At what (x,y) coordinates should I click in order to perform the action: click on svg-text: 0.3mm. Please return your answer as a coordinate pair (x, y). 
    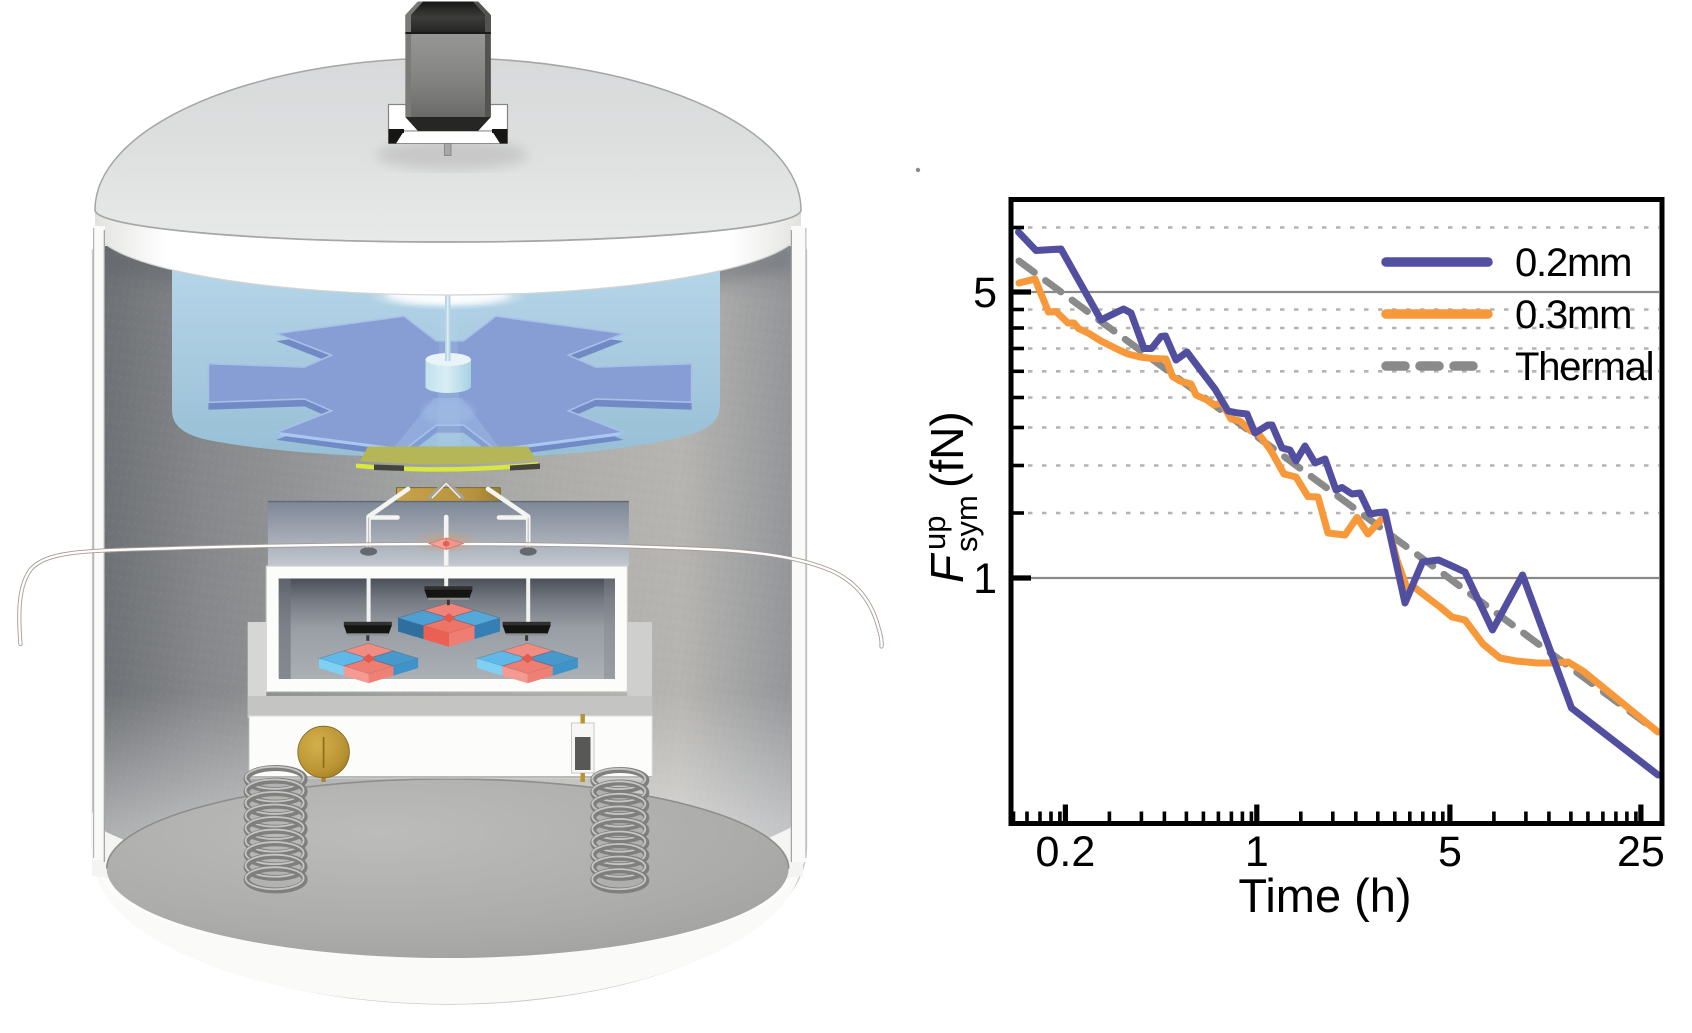
    Looking at the image, I should click on (1573, 315).